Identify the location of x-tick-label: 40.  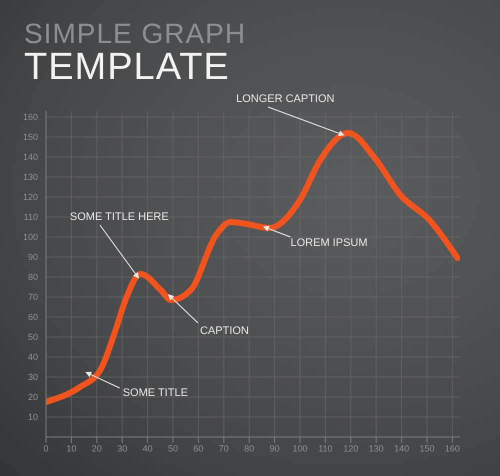
(147, 448).